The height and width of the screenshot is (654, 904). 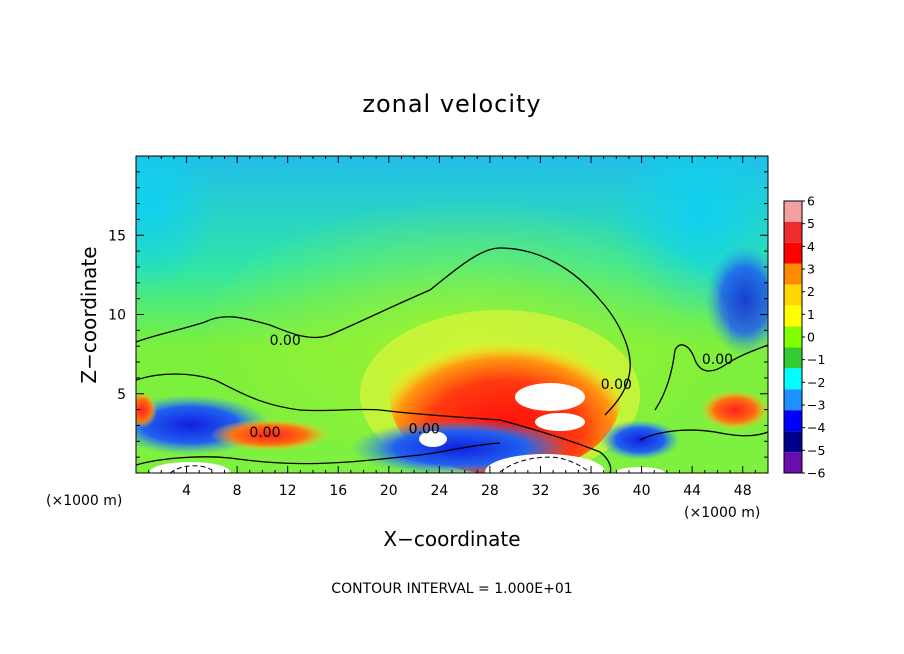 I want to click on x-tick-label: 16, so click(x=338, y=491).